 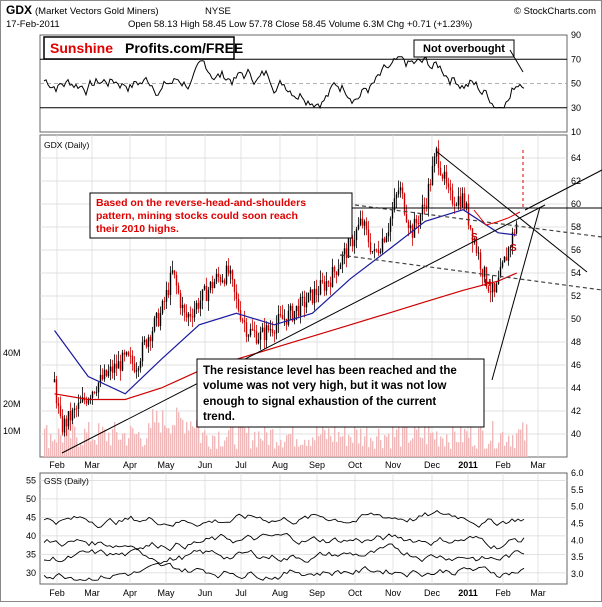 What do you see at coordinates (201, 203) in the screenshot?
I see `hs-annotation-line-1: Based on the reverse-head-and-shoulders` at bounding box center [201, 203].